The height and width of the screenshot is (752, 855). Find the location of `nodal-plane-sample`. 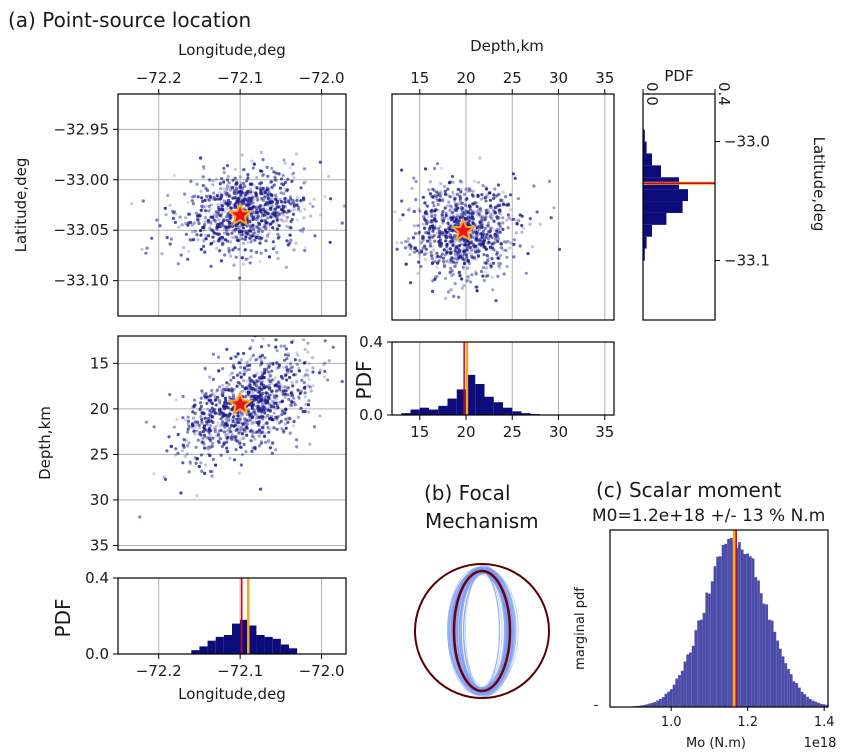

nodal-plane-sample is located at coordinates (484, 629).